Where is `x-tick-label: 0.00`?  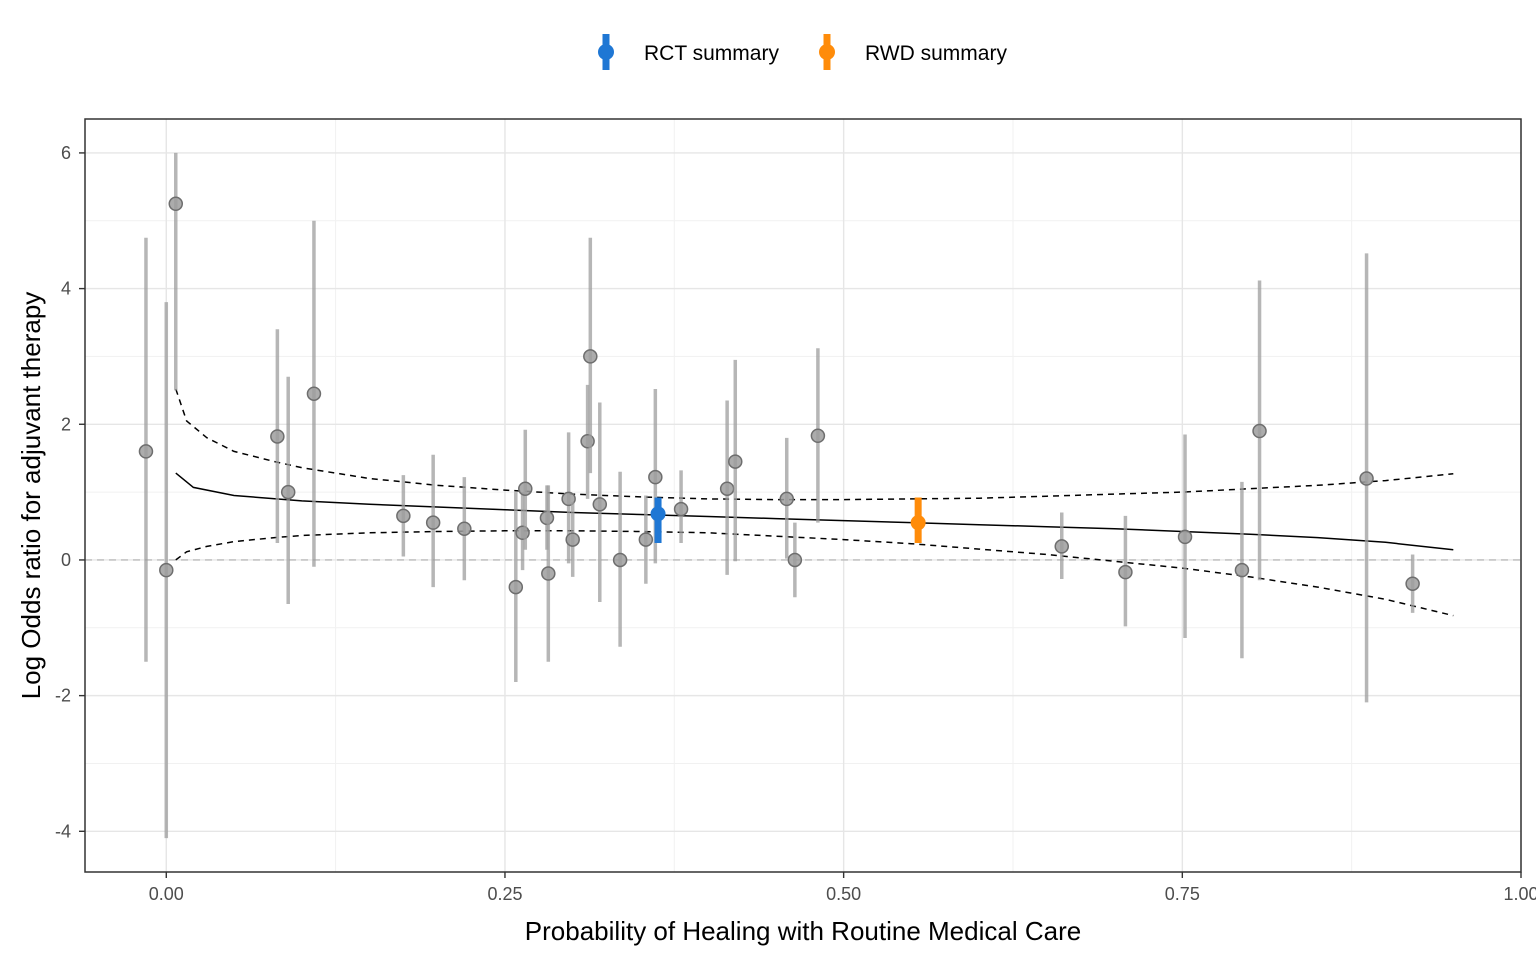 x-tick-label: 0.00 is located at coordinates (166, 894).